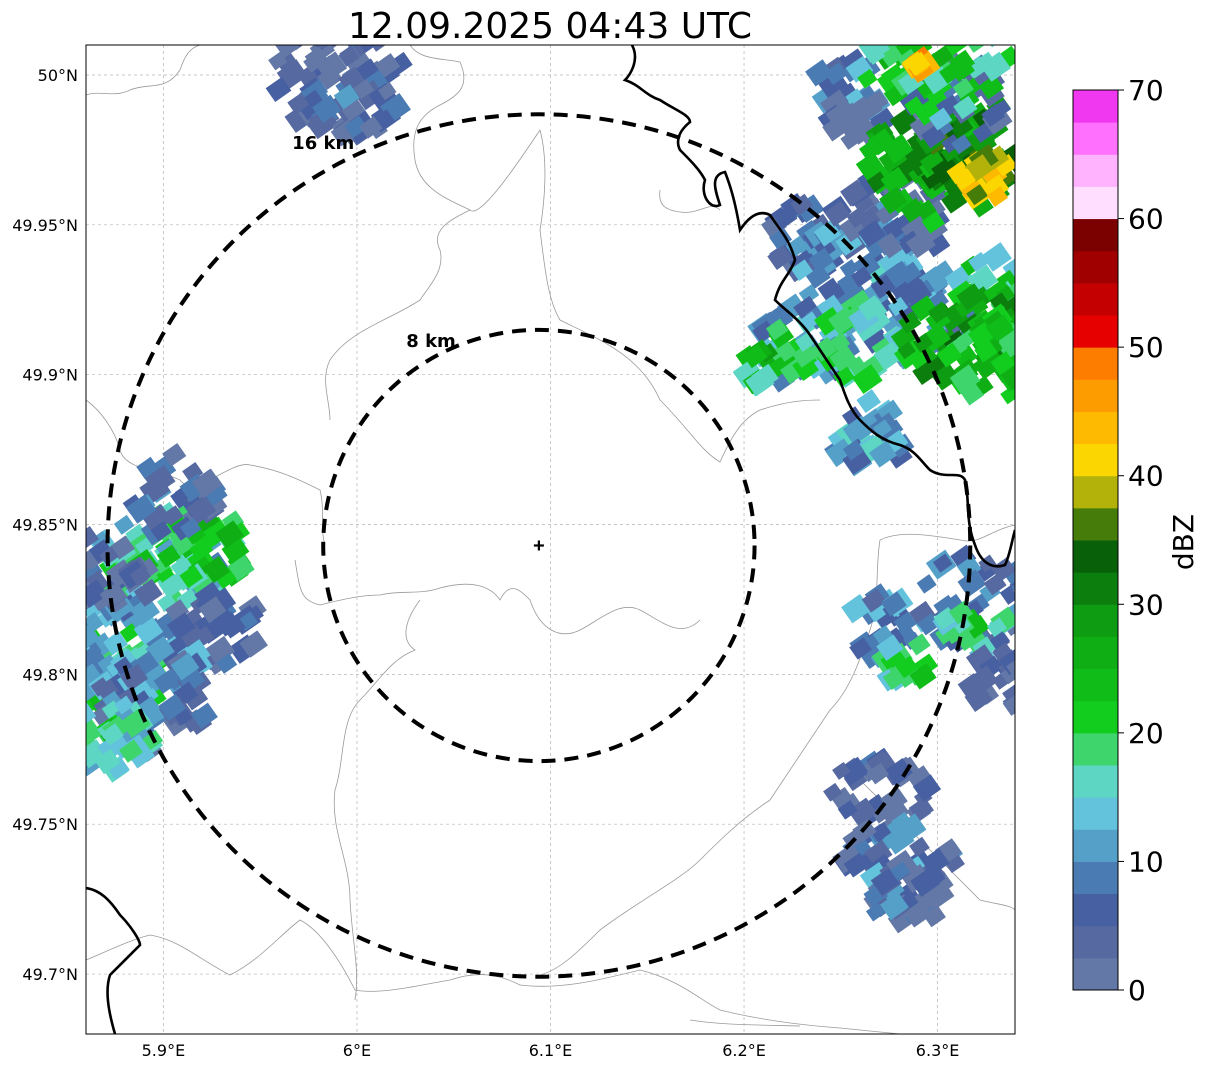 This screenshot has height=1069, width=1207. What do you see at coordinates (551, 1050) in the screenshot?
I see `longitude-ticks: 5.9°E 6°E 6.1°E 6.2°E 6.3°E` at bounding box center [551, 1050].